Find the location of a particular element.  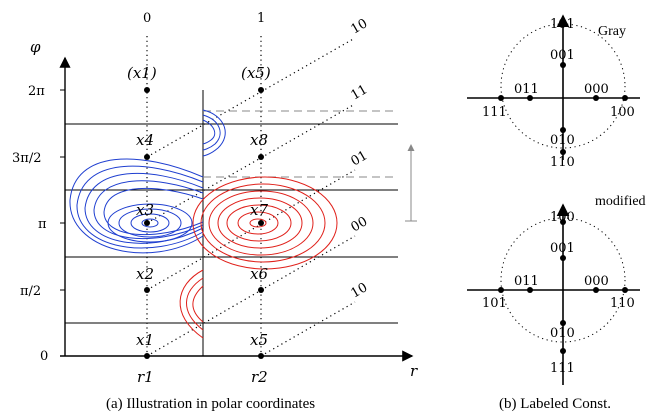

mod-label-010: 010 is located at coordinates (562, 333).